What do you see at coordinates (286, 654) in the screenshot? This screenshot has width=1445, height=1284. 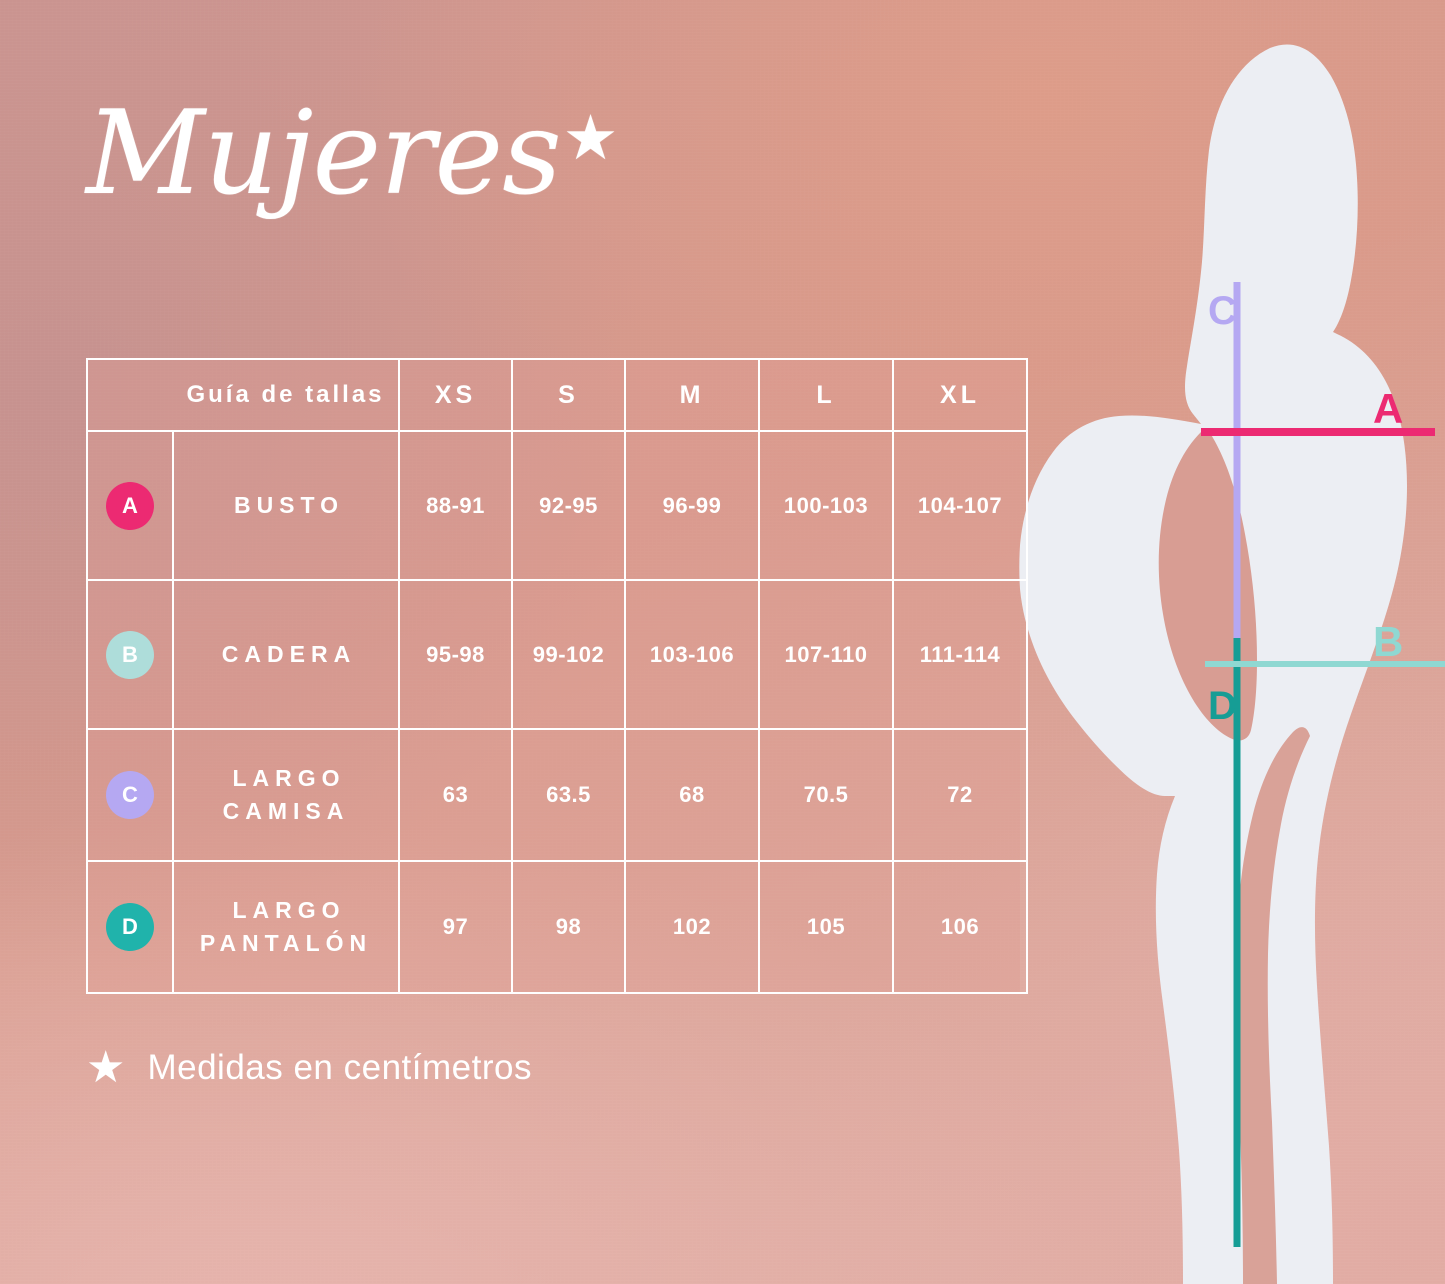 I see `row-label-cadera: CADERA` at bounding box center [286, 654].